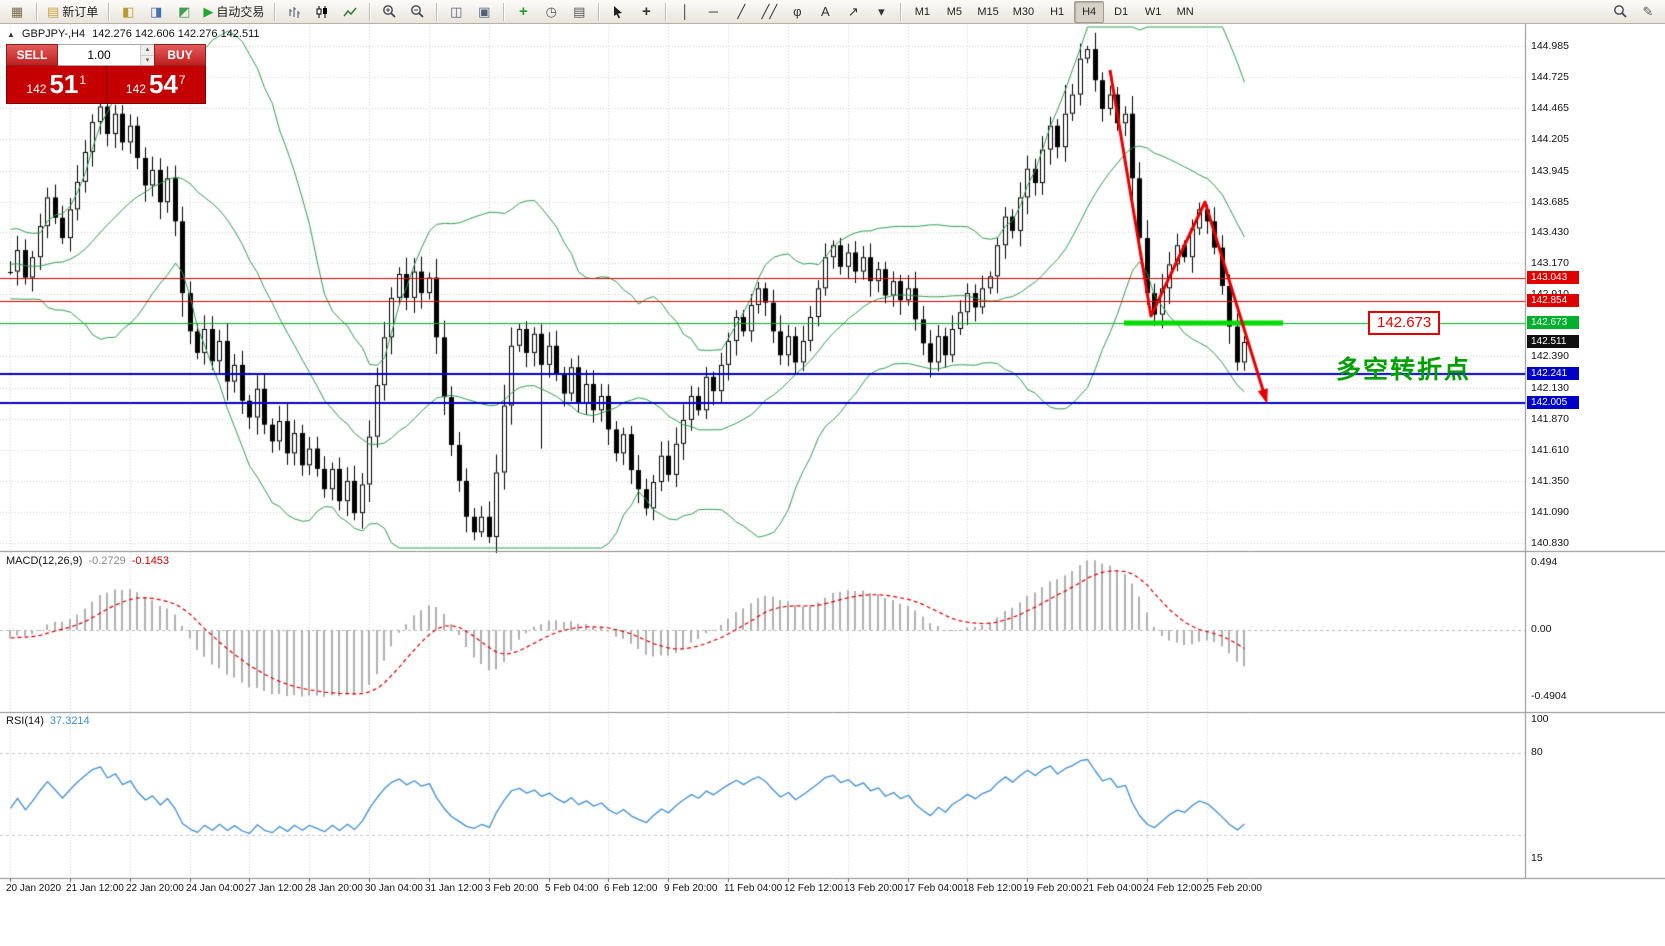 The height and width of the screenshot is (946, 1665). What do you see at coordinates (147, 50) in the screenshot?
I see `volume-up-button: ▴` at bounding box center [147, 50].